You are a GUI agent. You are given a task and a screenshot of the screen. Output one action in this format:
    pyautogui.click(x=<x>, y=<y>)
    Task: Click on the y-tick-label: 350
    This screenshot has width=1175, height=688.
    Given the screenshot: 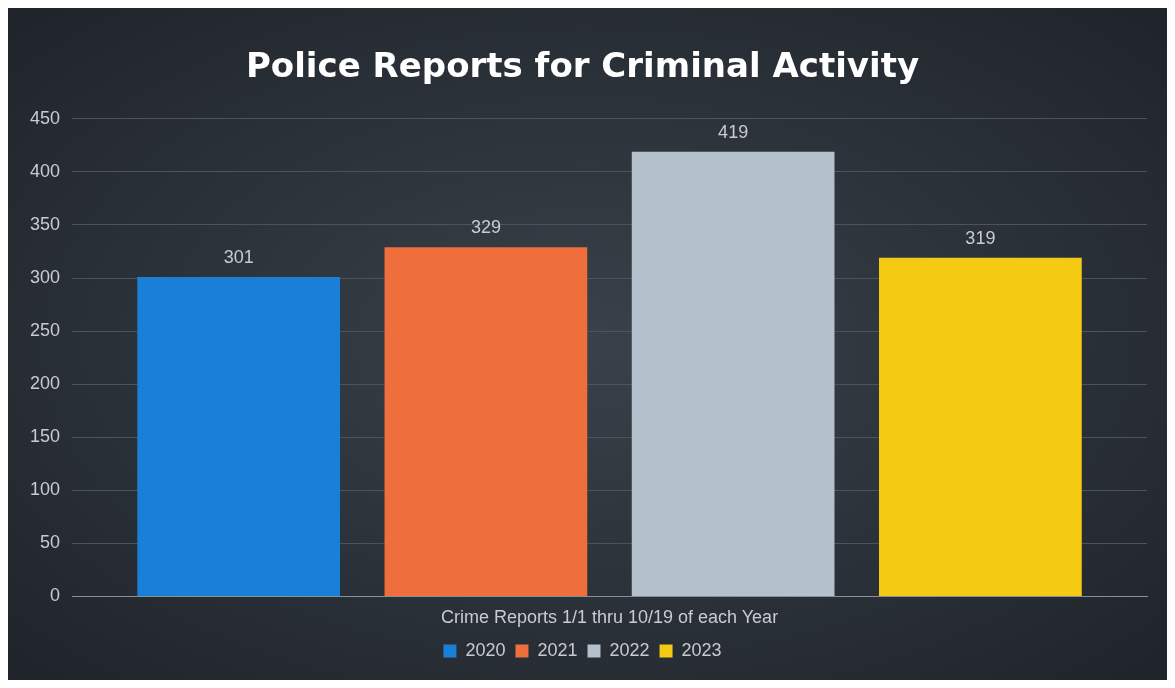 What is the action you would take?
    pyautogui.click(x=45, y=223)
    